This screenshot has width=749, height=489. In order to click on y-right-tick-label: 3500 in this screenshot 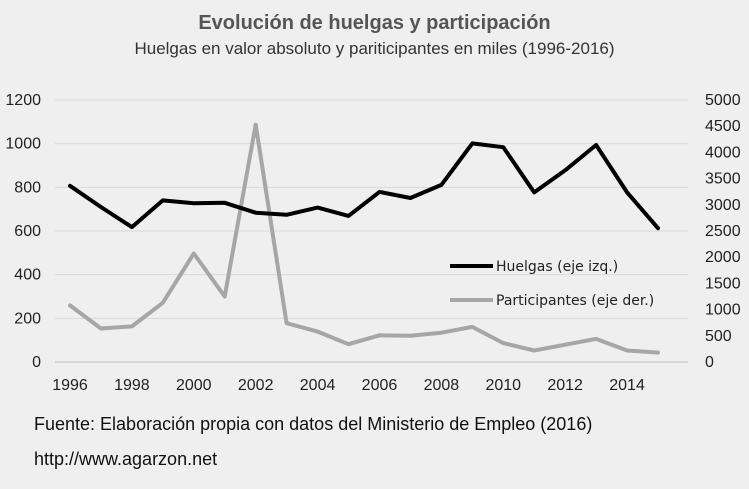, I will do `click(723, 179)`.